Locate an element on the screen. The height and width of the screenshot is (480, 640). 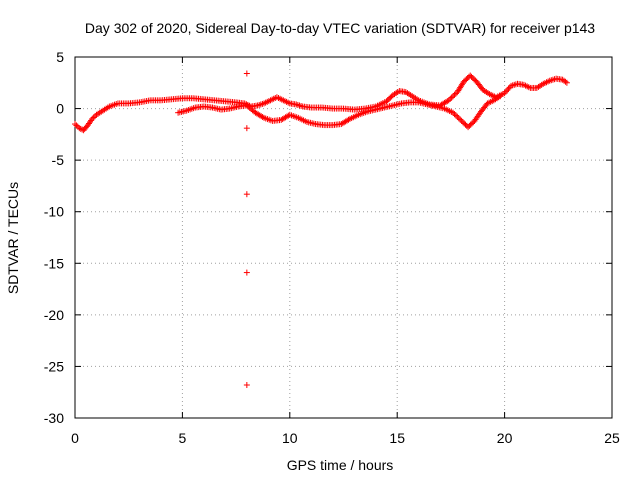
x-tick-labels: 0 5 10 15 20 25 is located at coordinates (345, 438).